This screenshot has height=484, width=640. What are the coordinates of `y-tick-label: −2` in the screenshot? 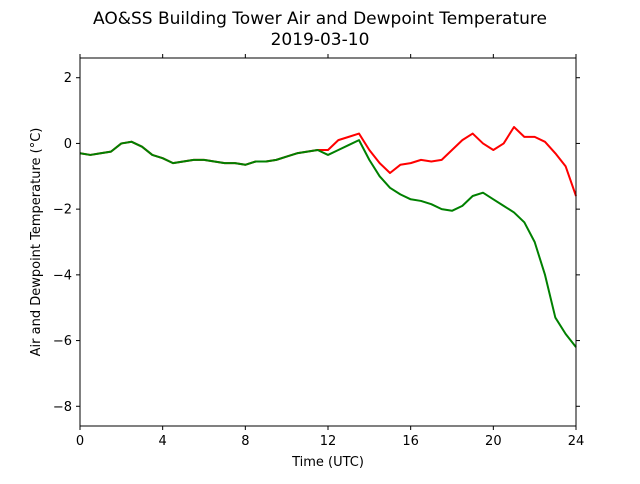 It's located at (62, 210).